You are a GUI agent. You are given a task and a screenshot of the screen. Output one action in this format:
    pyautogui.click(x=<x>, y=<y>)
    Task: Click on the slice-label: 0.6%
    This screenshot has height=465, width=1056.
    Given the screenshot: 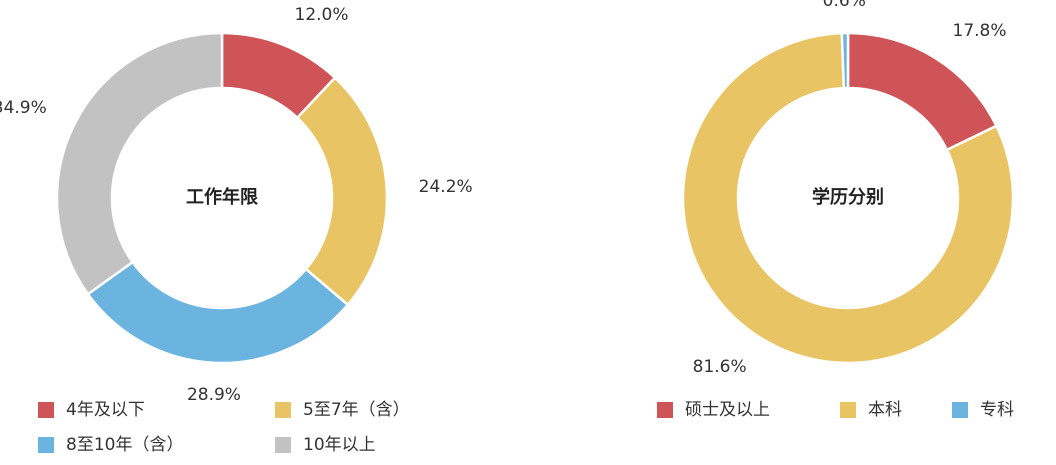 What is the action you would take?
    pyautogui.click(x=844, y=5)
    